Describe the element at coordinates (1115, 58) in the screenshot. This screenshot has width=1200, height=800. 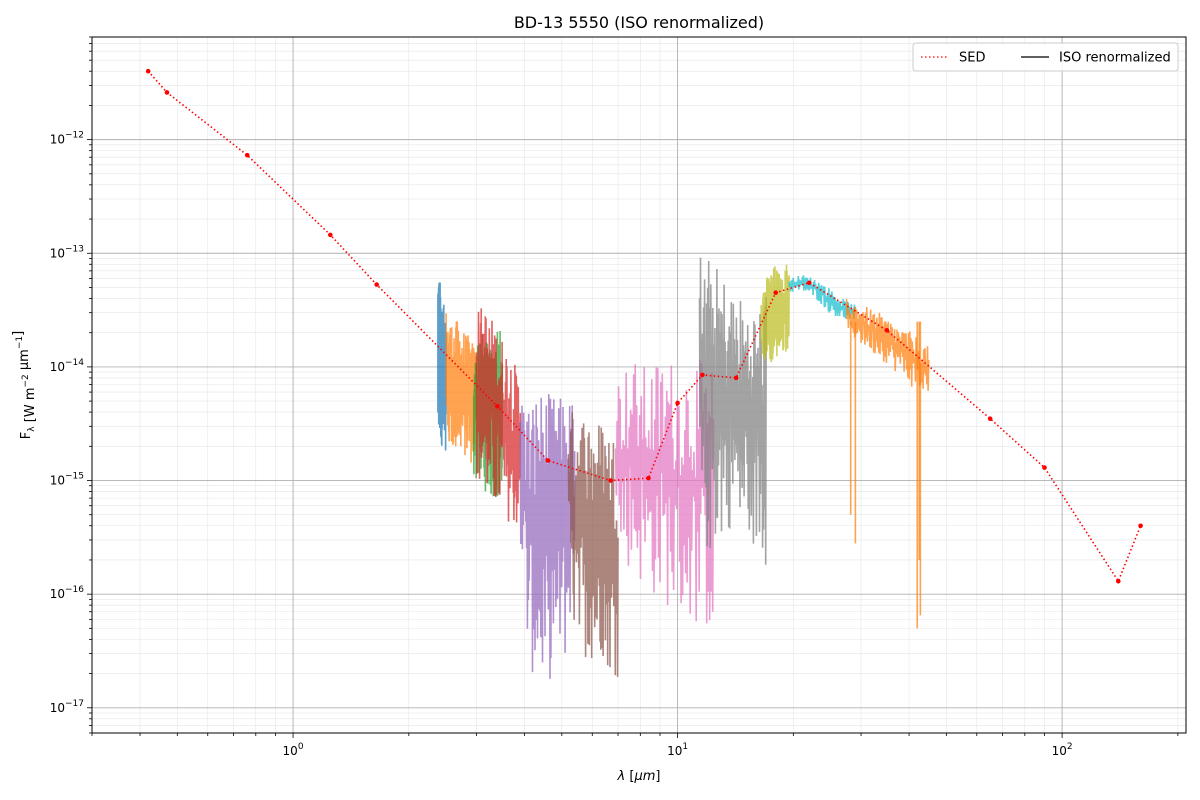
I see `legend-label: ISO renormalized` at that location.